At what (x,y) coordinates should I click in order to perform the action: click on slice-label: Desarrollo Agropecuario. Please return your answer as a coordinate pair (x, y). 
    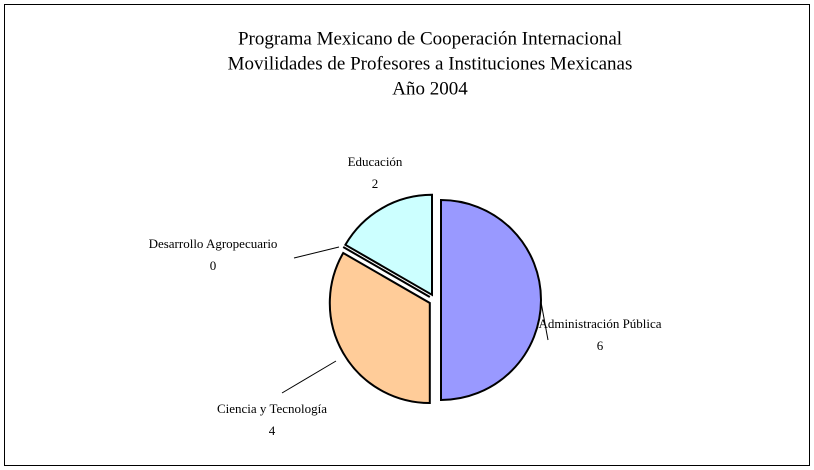
    Looking at the image, I should click on (213, 243).